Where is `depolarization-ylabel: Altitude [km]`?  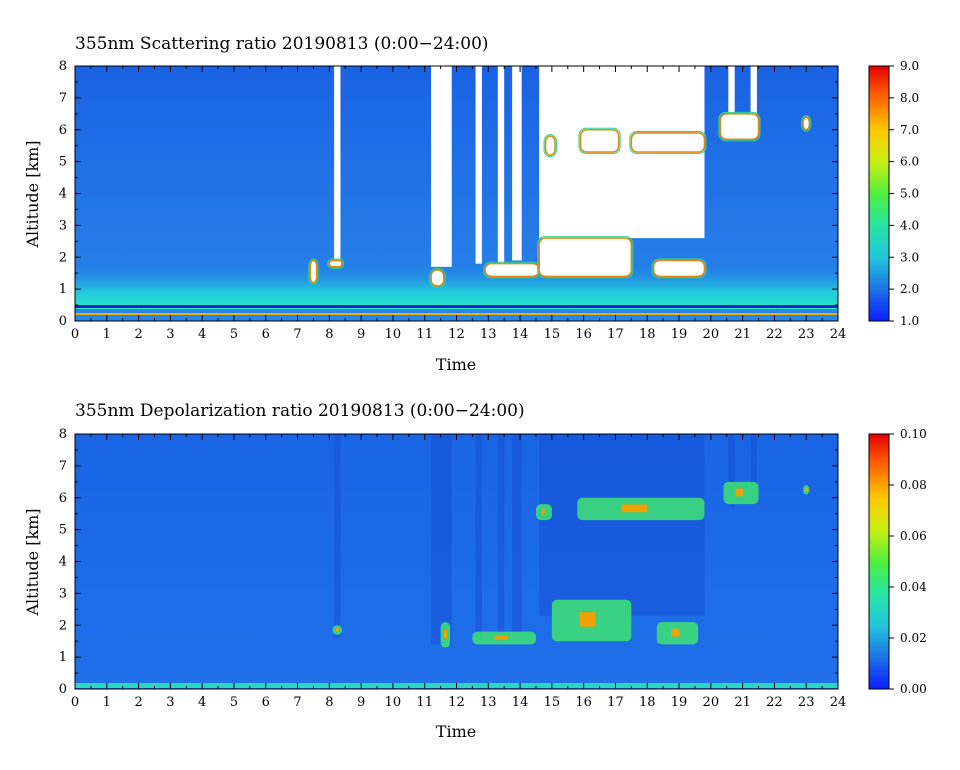
depolarization-ylabel: Altitude [km] is located at coordinates (32, 562).